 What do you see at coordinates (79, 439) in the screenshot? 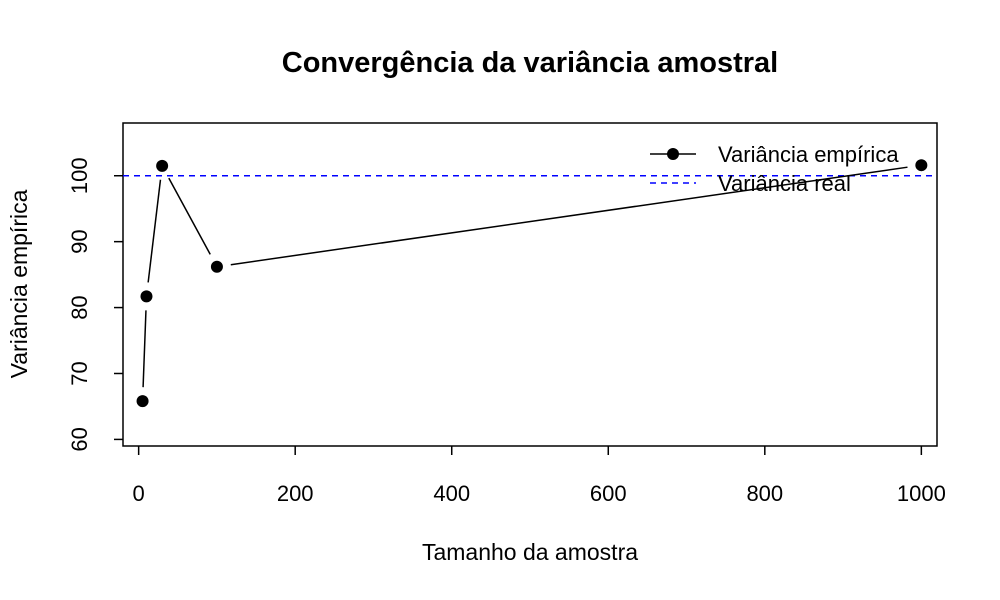
I see `y-tick-label: 60` at bounding box center [79, 439].